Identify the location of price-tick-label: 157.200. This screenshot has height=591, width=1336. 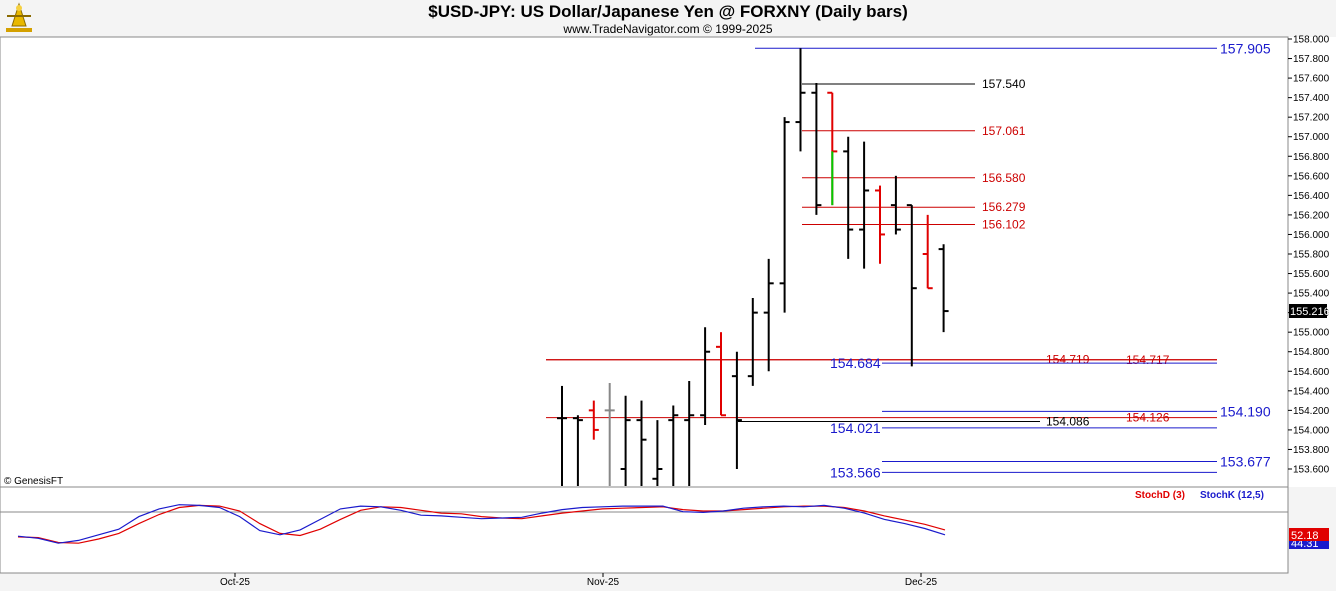
(1311, 118).